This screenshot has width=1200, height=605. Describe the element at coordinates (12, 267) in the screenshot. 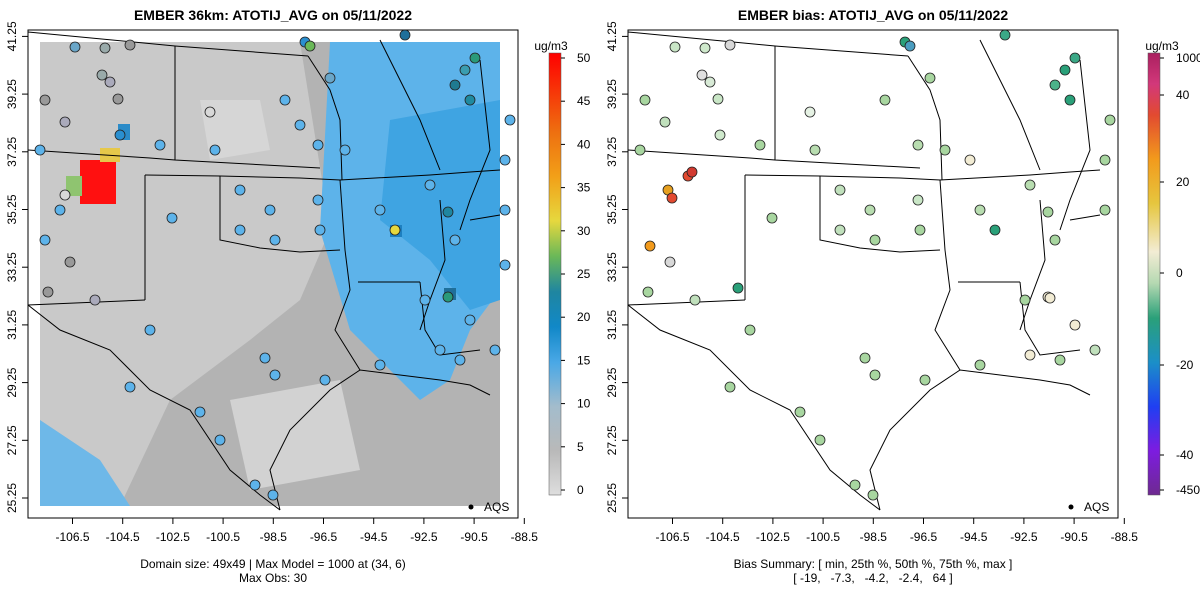

I see `y-tick-label: 33.25` at that location.